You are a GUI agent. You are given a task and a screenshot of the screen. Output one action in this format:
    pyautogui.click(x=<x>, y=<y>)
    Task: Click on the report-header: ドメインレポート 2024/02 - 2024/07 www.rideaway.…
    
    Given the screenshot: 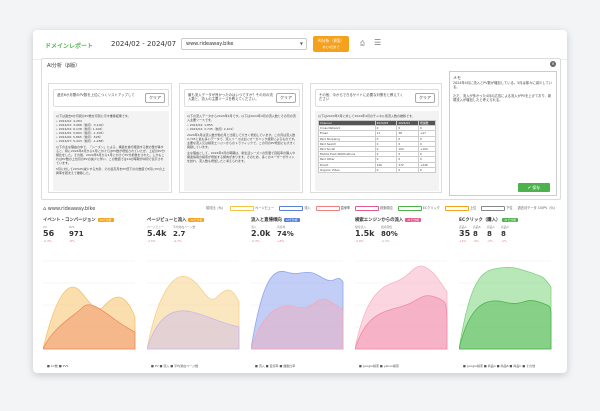 What is the action you would take?
    pyautogui.click(x=300, y=45)
    